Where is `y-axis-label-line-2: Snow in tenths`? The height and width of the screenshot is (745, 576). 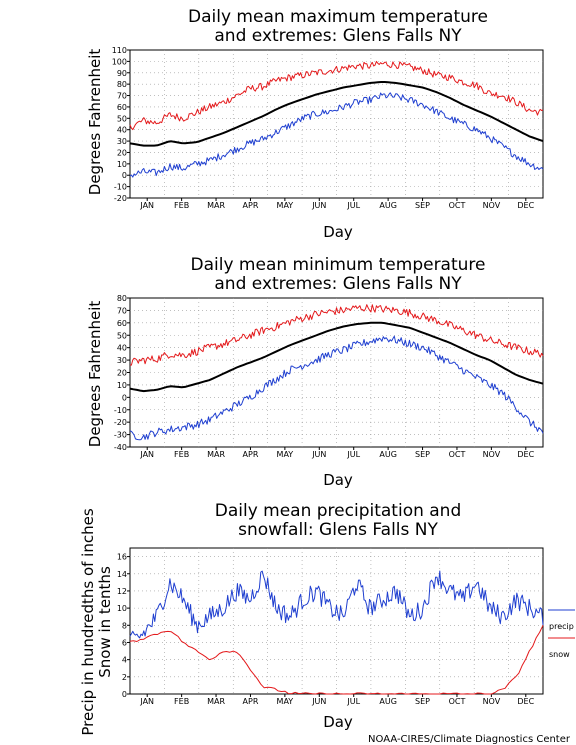
y-axis-label-line-2: Snow in tenths is located at coordinates (105, 622).